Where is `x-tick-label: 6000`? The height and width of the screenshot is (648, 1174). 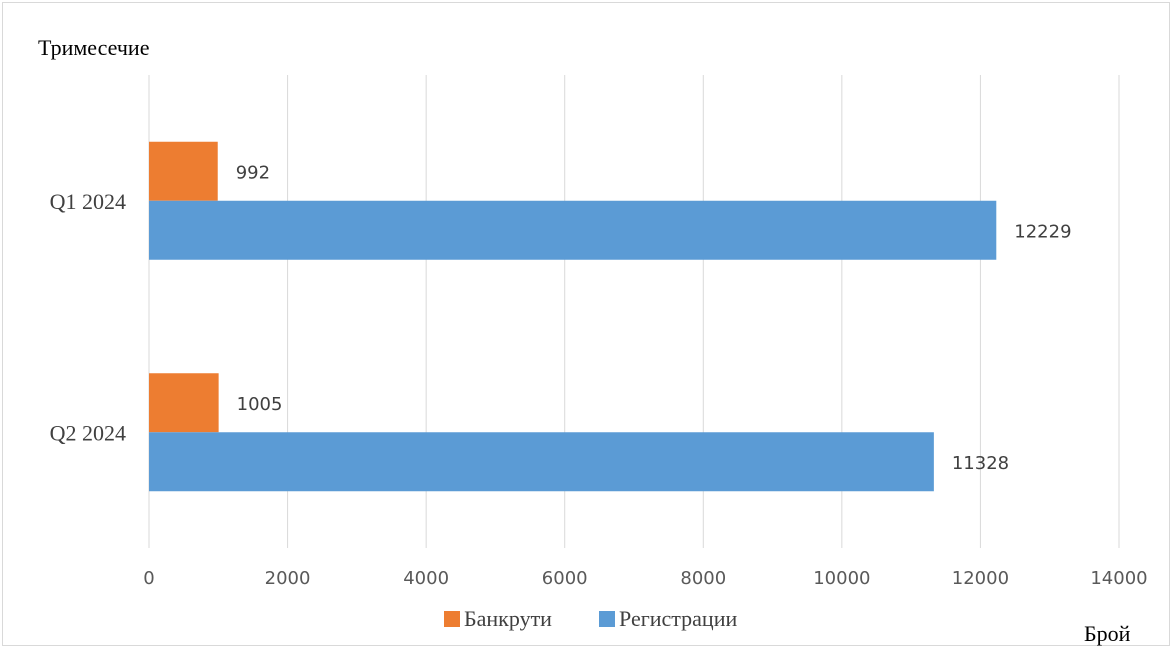 x-tick-label: 6000 is located at coordinates (565, 578).